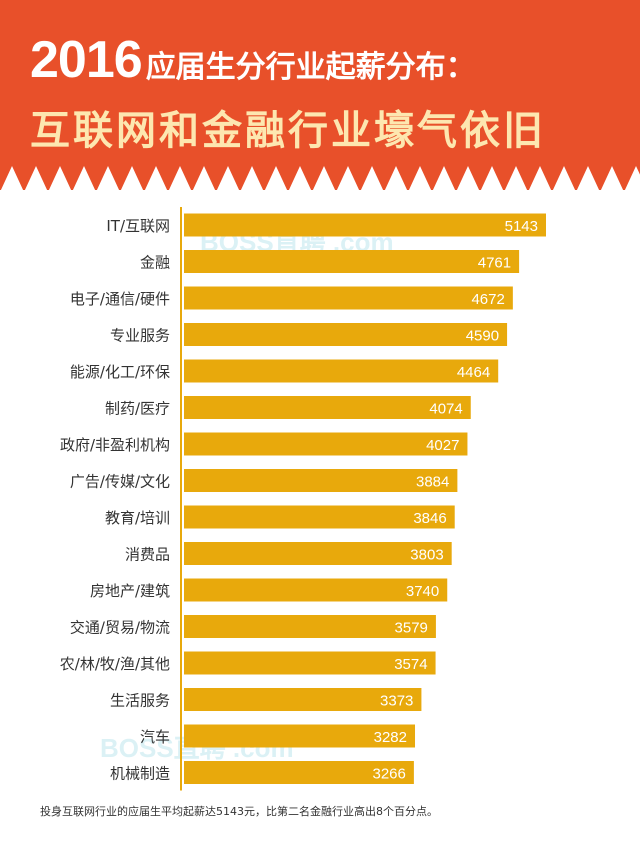  What do you see at coordinates (155, 737) in the screenshot?
I see `category-label: 汽车` at bounding box center [155, 737].